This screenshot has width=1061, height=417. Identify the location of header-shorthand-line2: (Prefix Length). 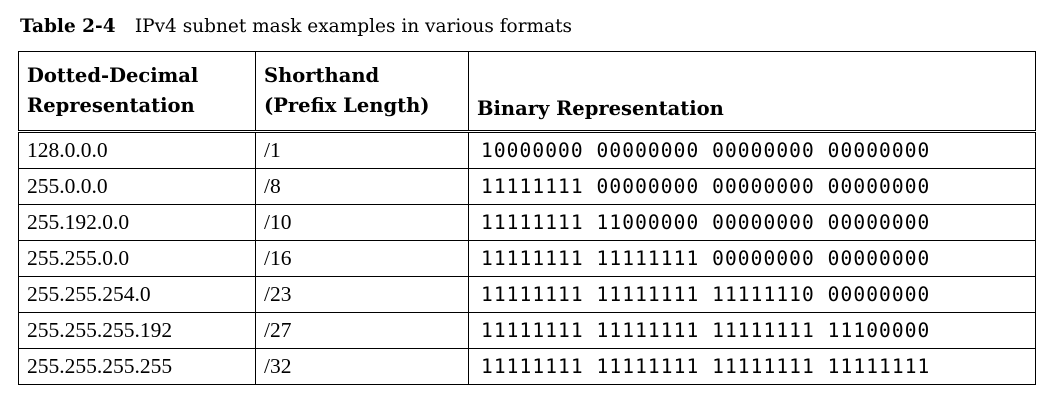
(347, 105).